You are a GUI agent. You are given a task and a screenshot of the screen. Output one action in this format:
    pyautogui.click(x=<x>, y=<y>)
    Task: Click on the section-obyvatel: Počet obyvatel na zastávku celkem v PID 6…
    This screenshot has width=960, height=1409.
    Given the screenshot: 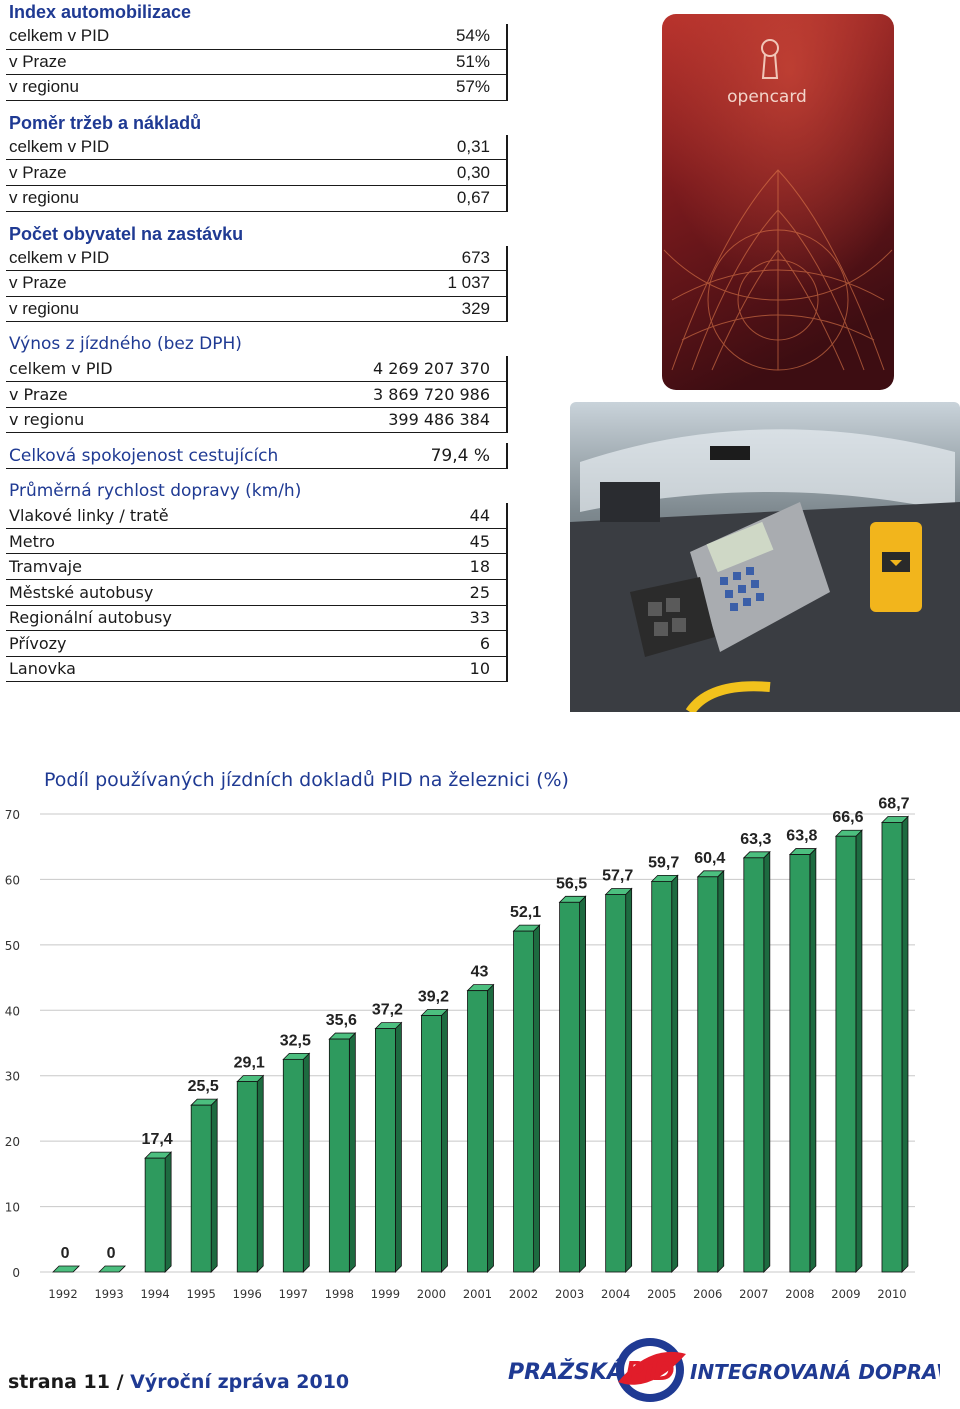 What is the action you would take?
    pyautogui.click(x=257, y=272)
    